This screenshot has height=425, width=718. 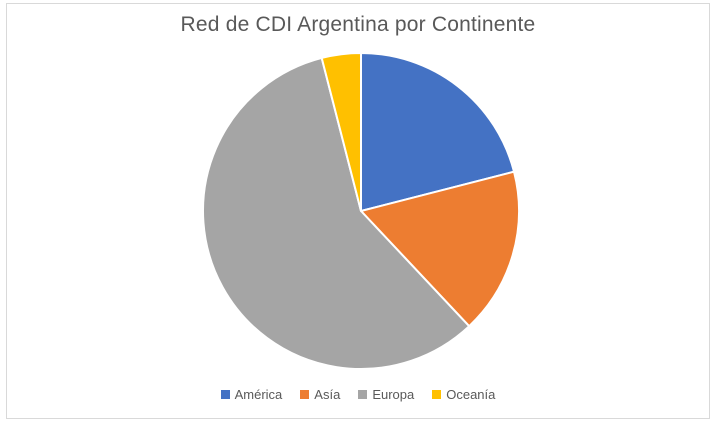 I want to click on pie-slice-asía, so click(x=440, y=249).